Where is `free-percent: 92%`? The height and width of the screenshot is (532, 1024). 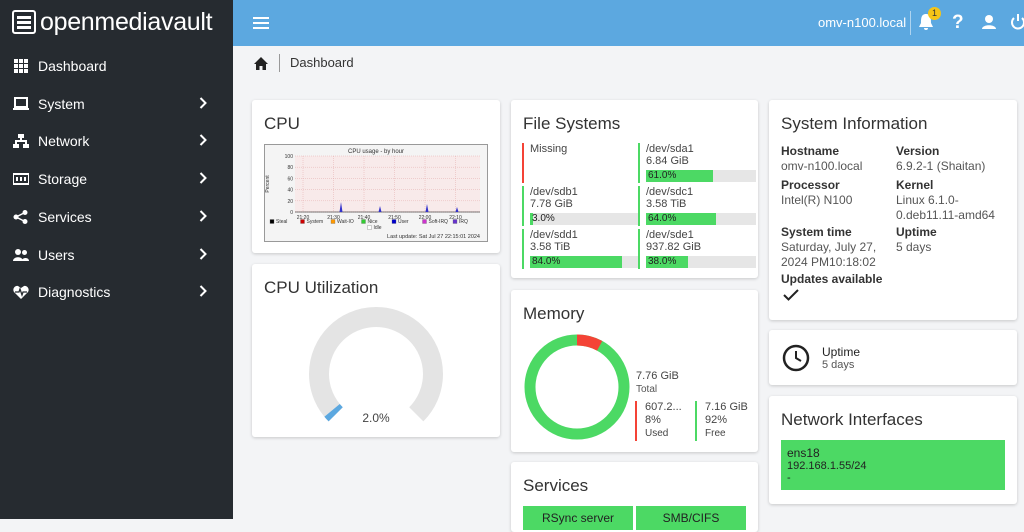 free-percent: 92% is located at coordinates (716, 420).